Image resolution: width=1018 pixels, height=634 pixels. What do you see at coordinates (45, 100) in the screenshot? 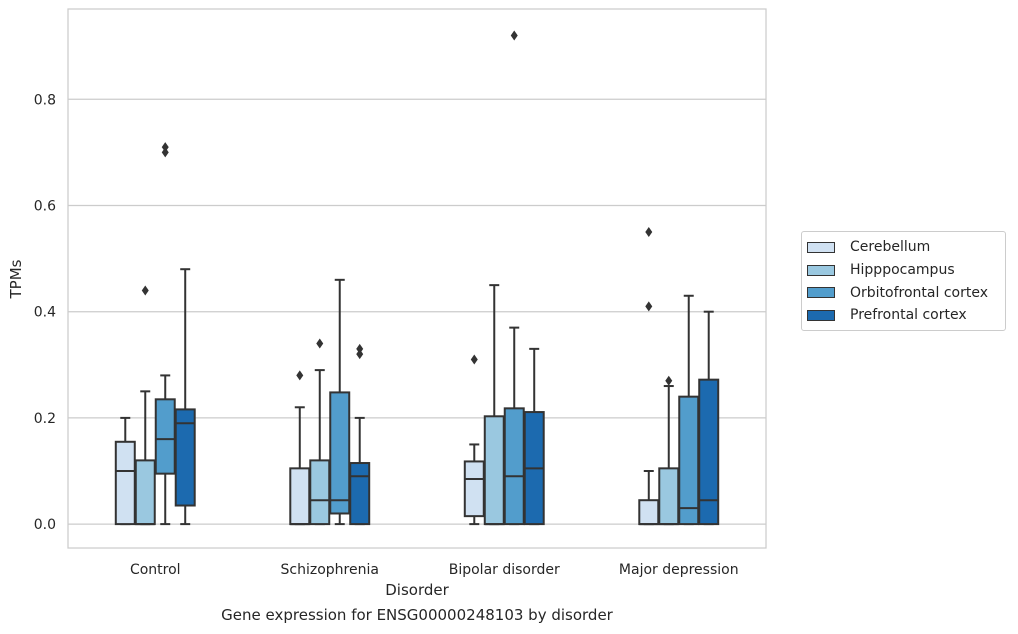
I see `y-tick-label: 0.8` at bounding box center [45, 100].